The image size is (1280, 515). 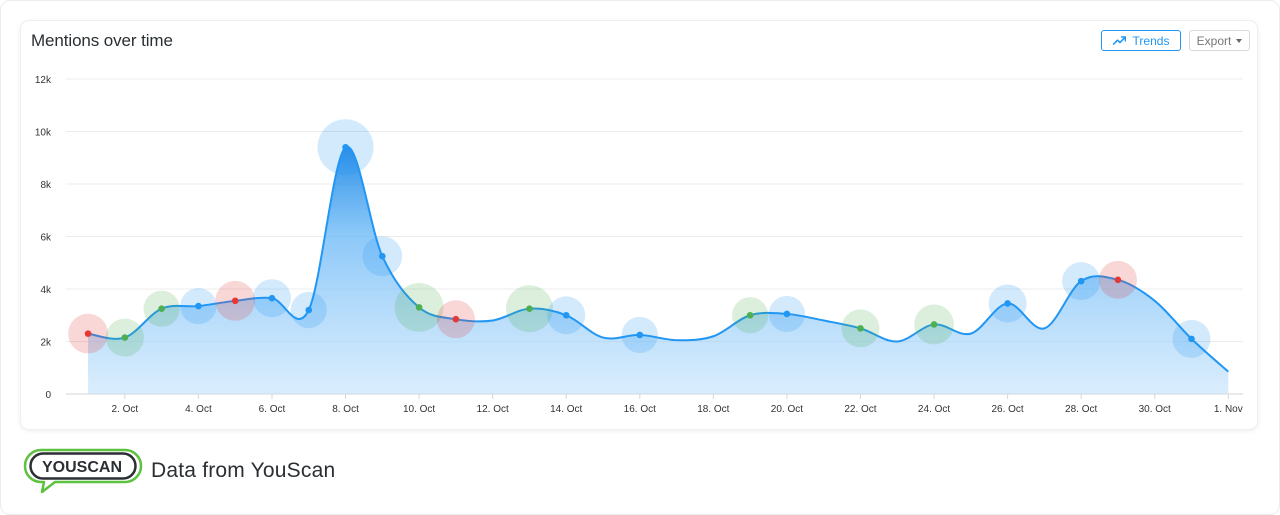 What do you see at coordinates (243, 470) in the screenshot?
I see `footer-text: Data from YouScan` at bounding box center [243, 470].